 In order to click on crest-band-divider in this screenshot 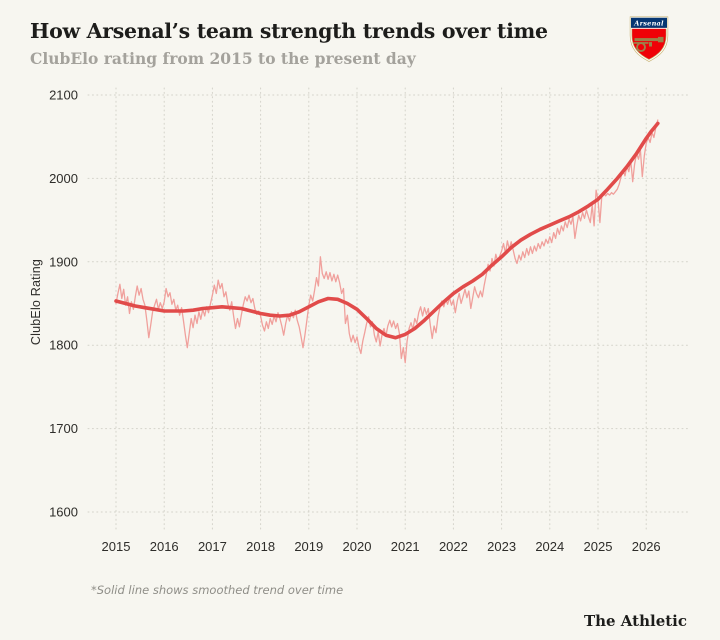, I will do `click(649, 28)`.